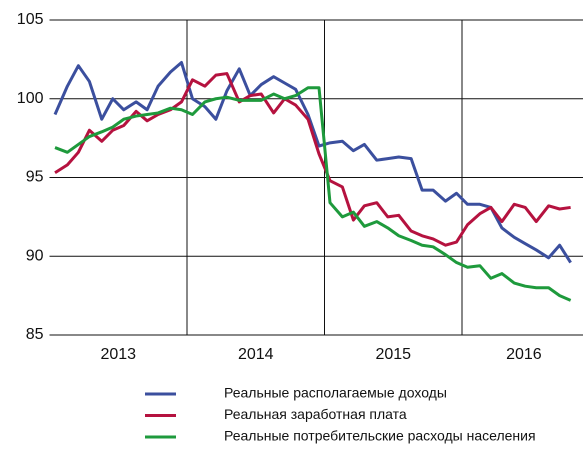  What do you see at coordinates (335, 393) in the screenshot?
I see `legend-label: Реальные располагаемые доходы` at bounding box center [335, 393].